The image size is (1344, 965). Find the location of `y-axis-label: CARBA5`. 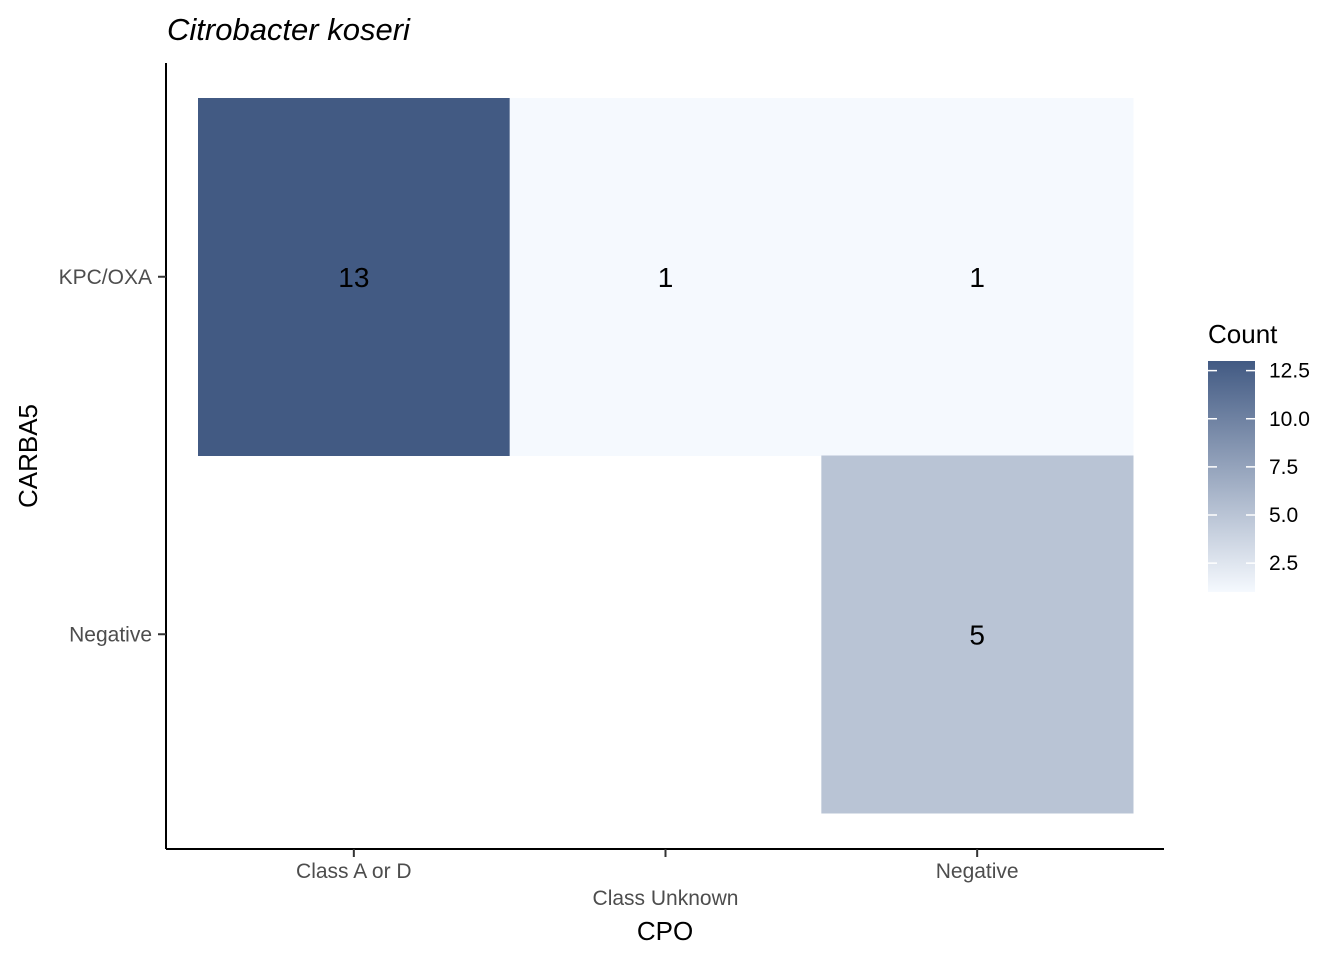

y-axis-label: CARBA5 is located at coordinates (28, 456).